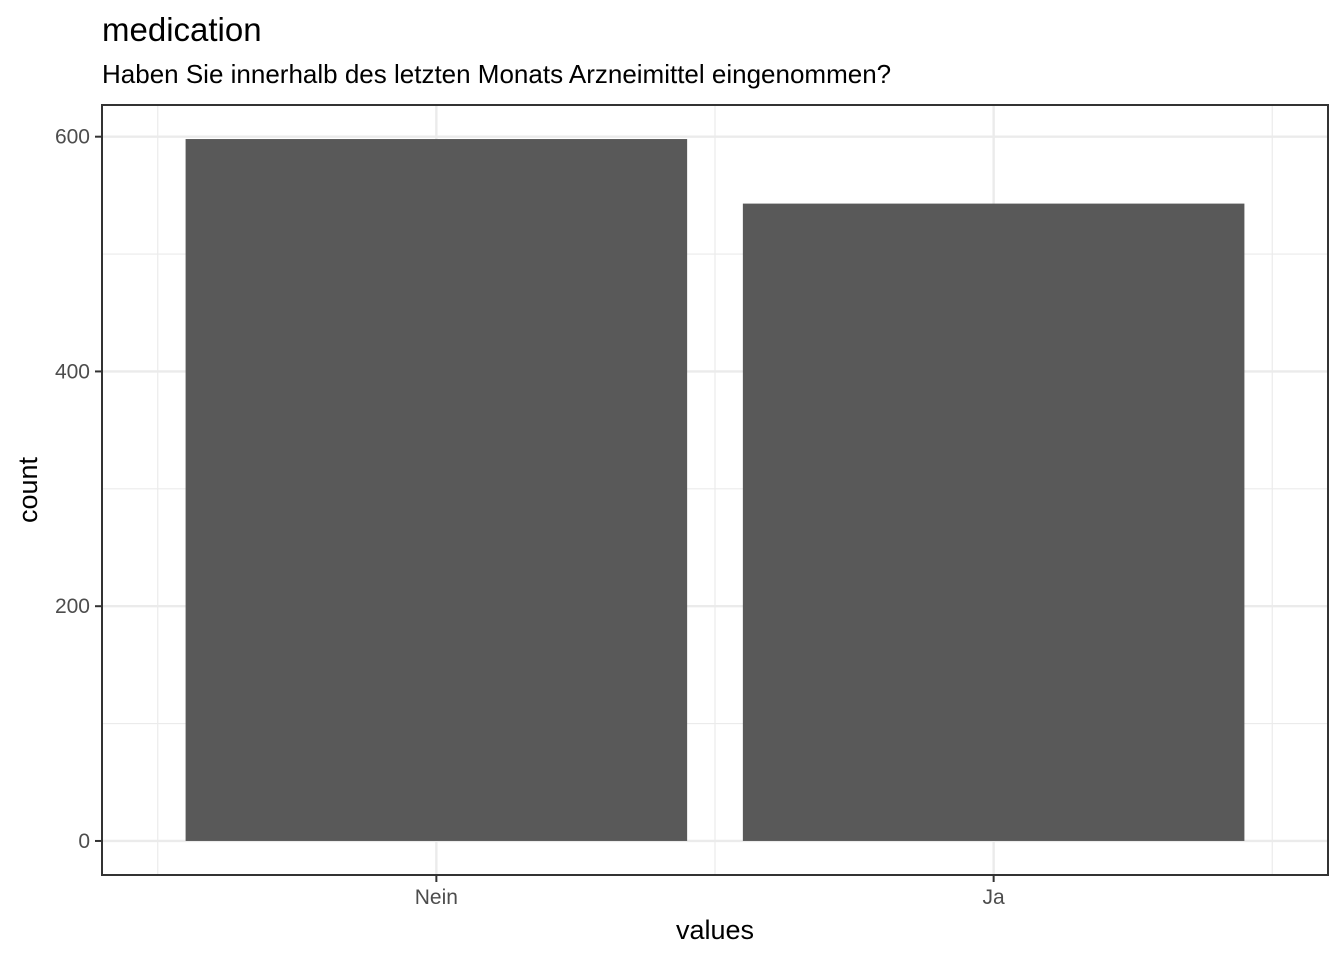 The width and height of the screenshot is (1344, 960). I want to click on x-axis-title: values, so click(715, 930).